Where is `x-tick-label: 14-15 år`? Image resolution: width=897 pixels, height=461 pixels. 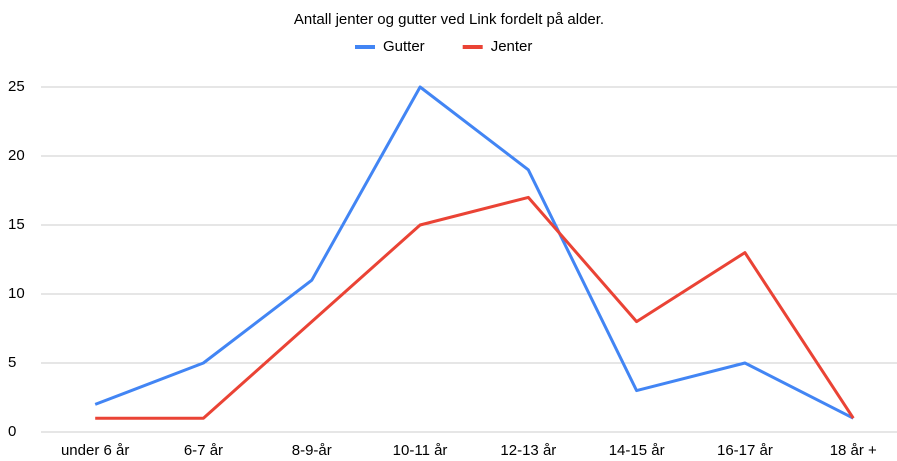 x-tick-label: 14-15 år is located at coordinates (637, 450).